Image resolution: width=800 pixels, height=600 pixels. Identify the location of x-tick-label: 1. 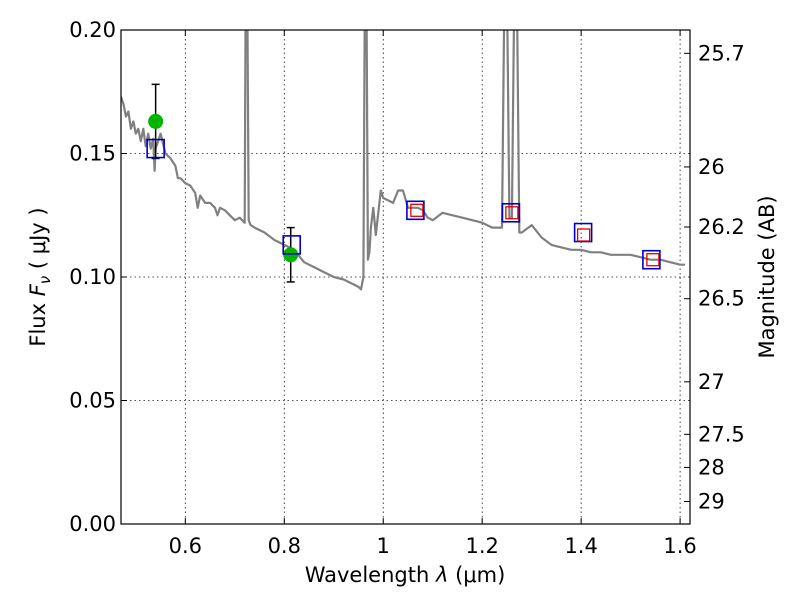
(383, 546).